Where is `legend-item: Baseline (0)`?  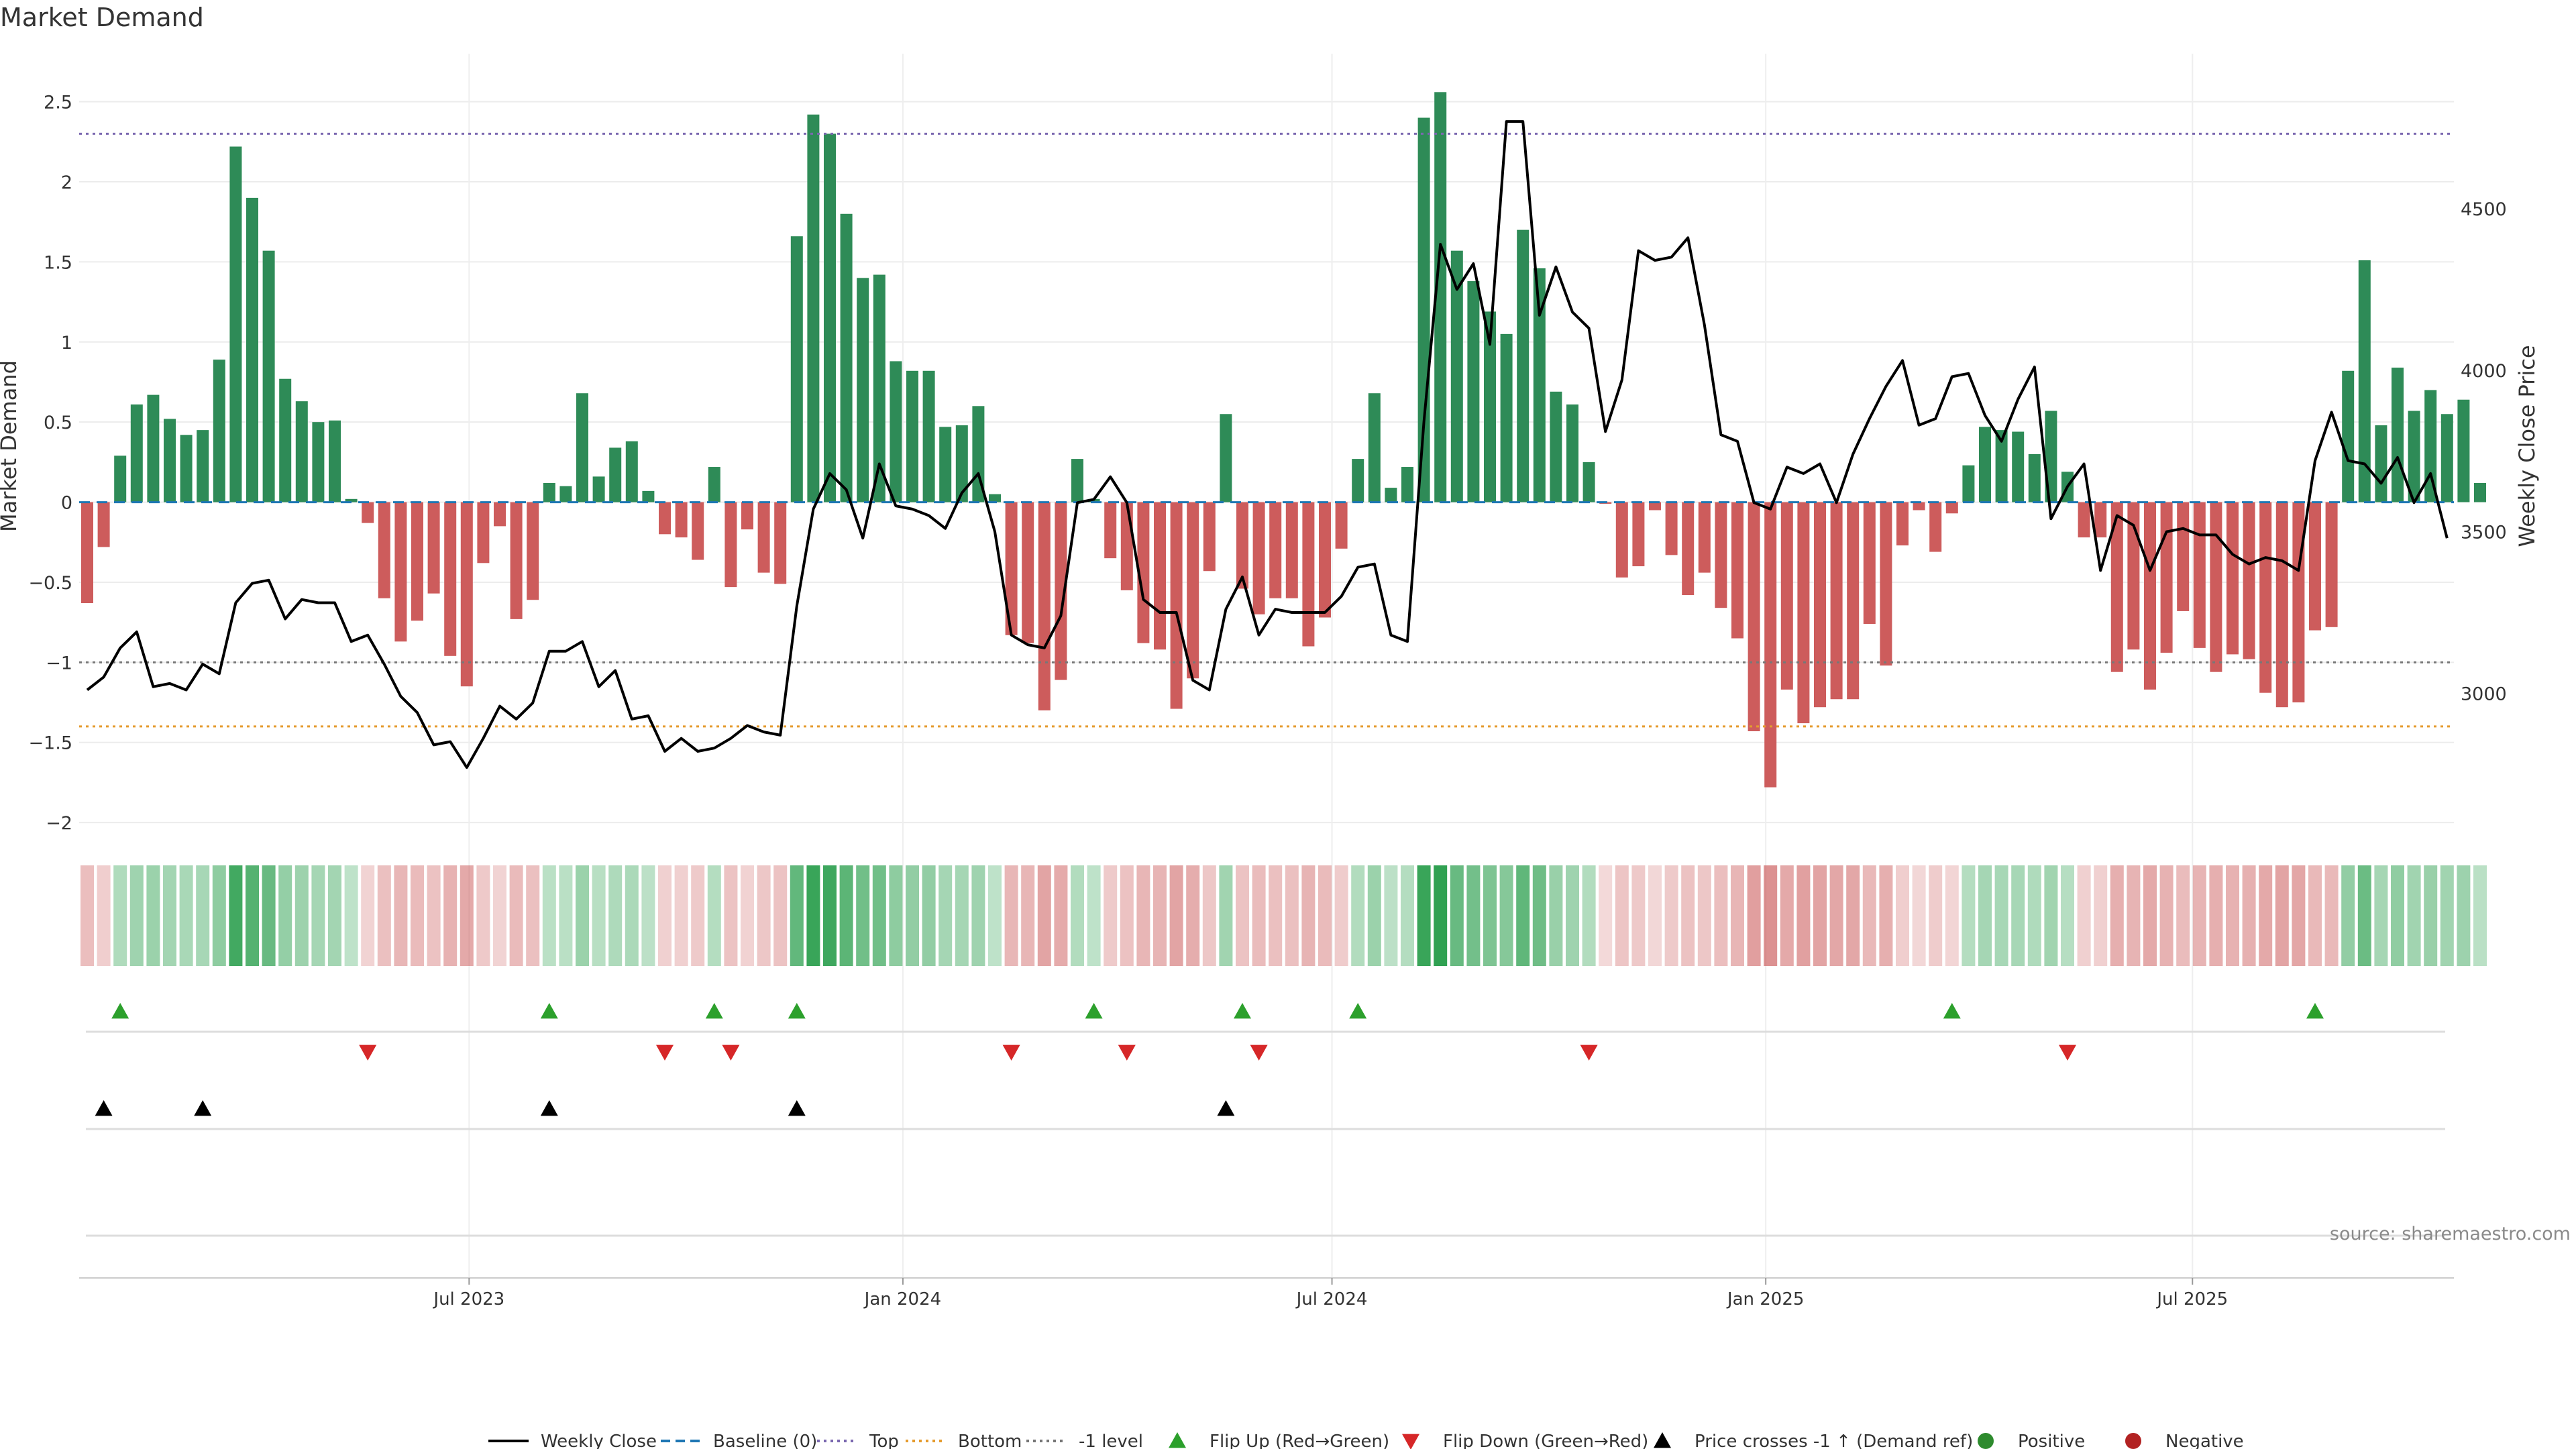 legend-item: Baseline (0) is located at coordinates (739, 1440).